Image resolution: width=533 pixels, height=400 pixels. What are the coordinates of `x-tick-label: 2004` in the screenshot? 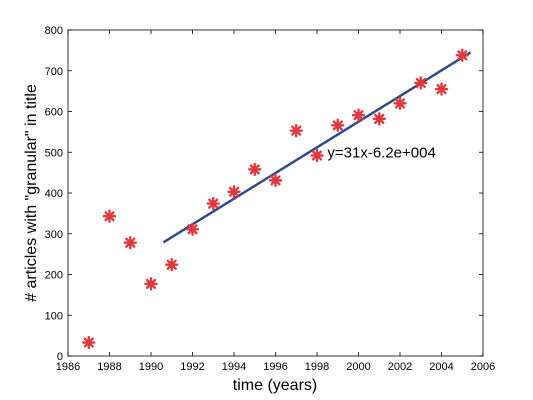 It's located at (441, 367).